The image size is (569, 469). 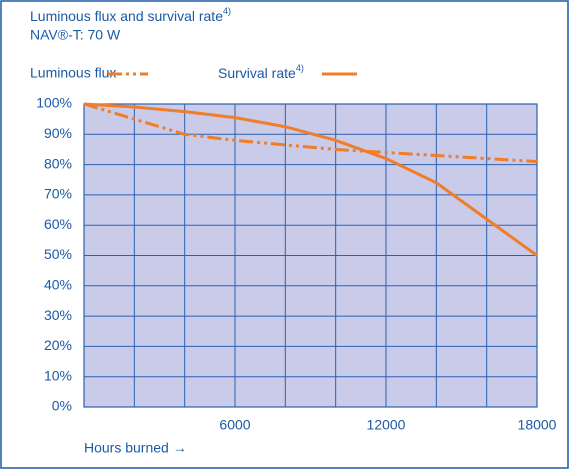 What do you see at coordinates (537, 425) in the screenshot?
I see `x-tick-label: 18000` at bounding box center [537, 425].